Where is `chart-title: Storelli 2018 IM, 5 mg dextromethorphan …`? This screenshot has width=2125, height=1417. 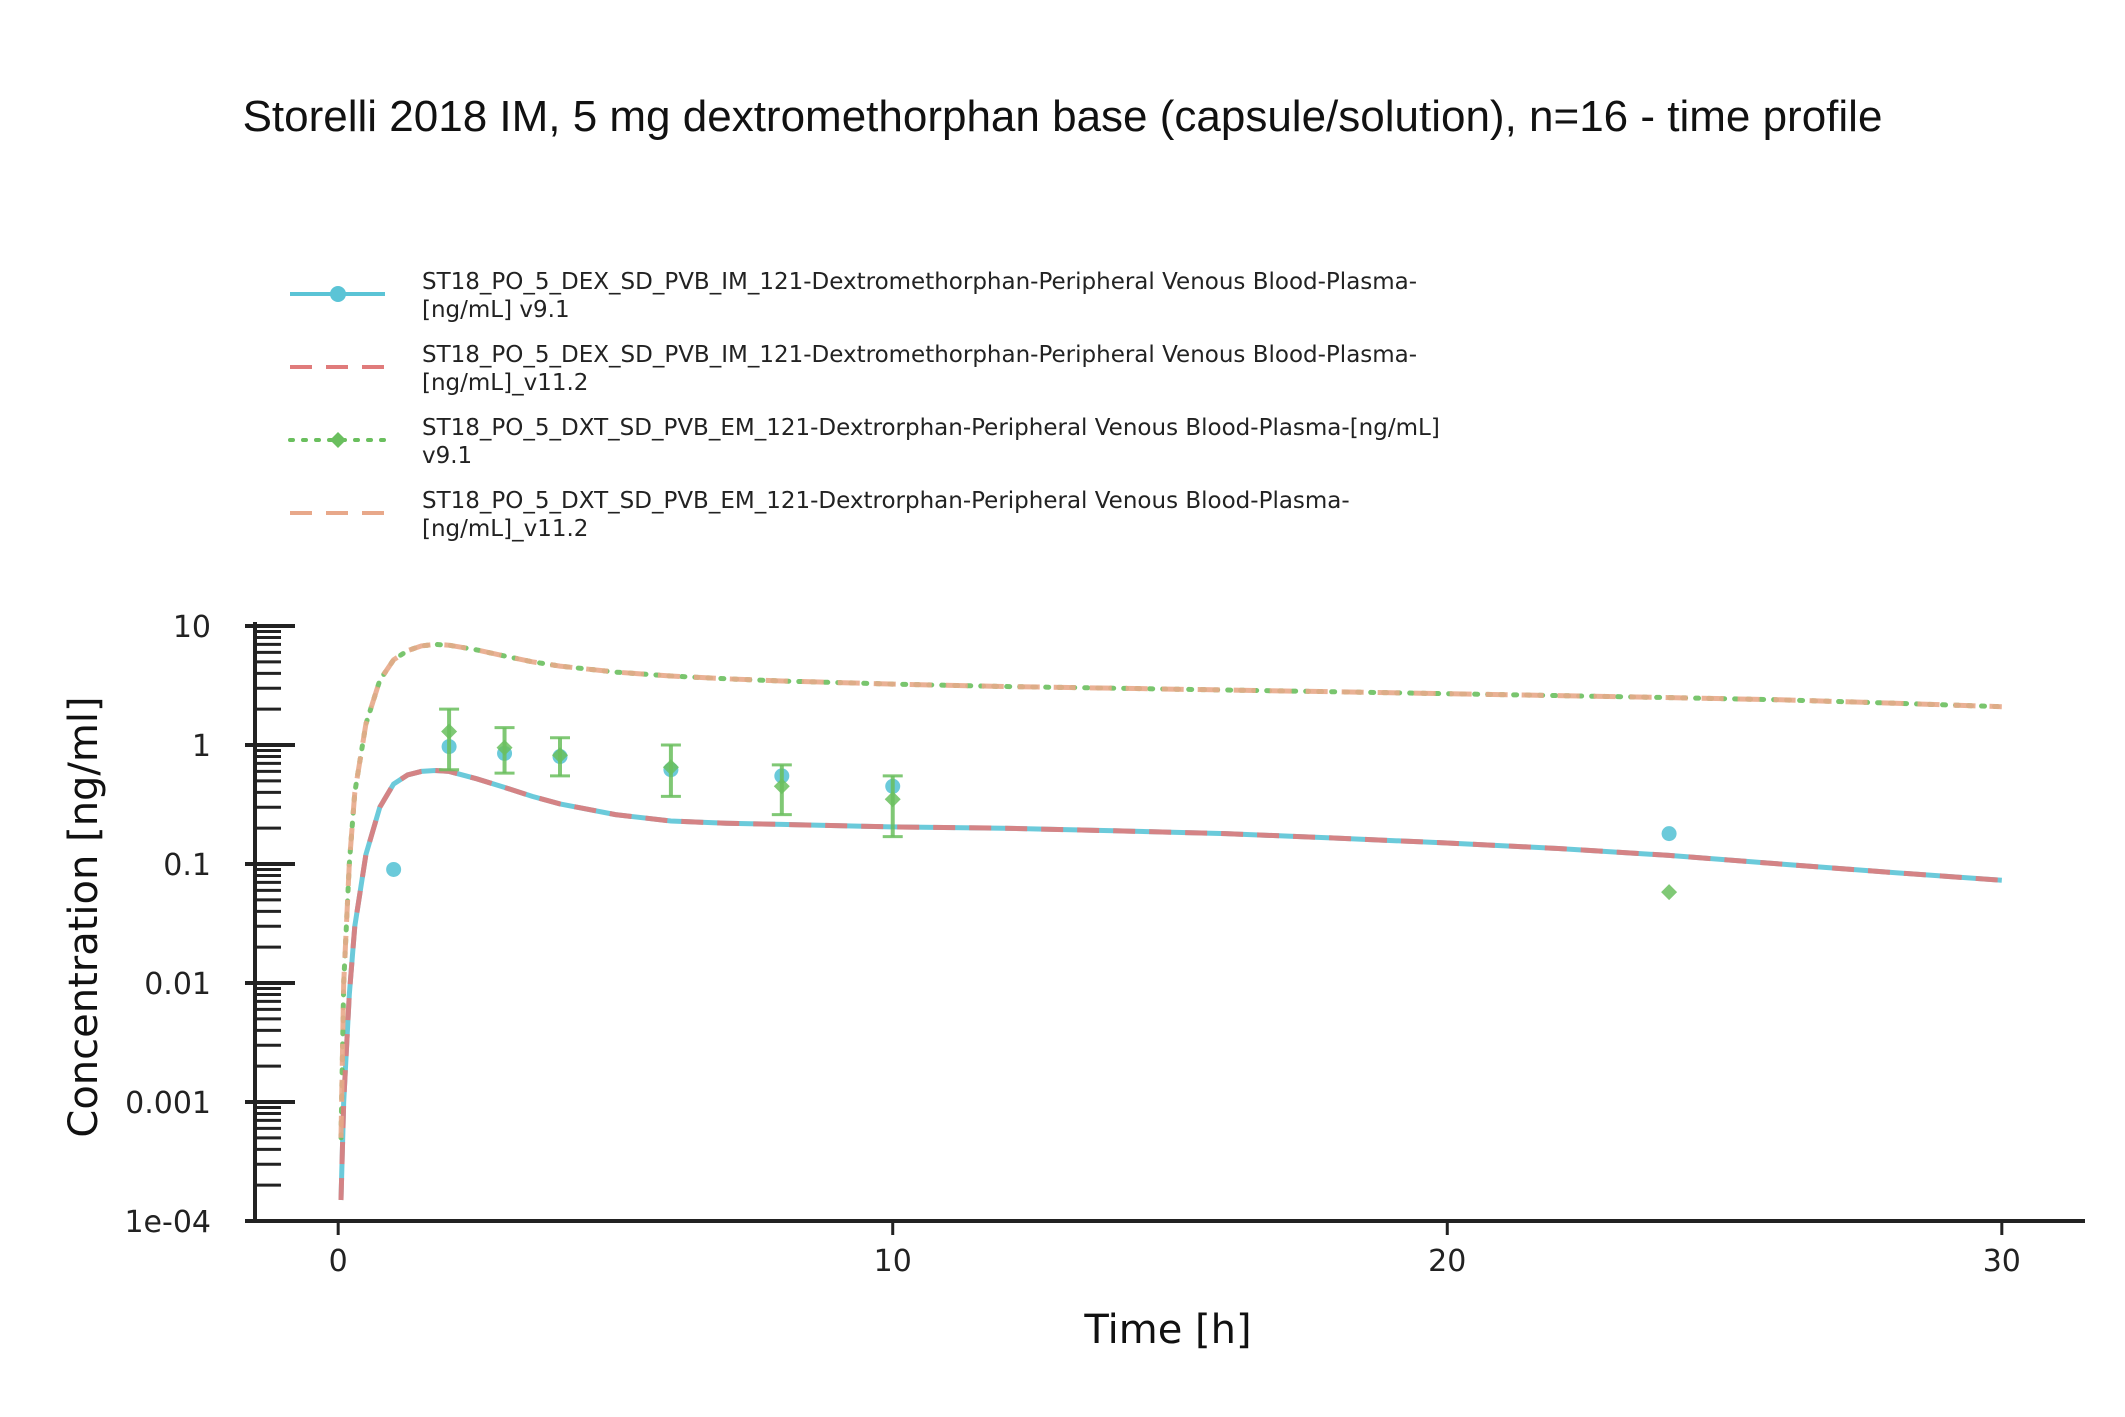
chart-title: Storelli 2018 IM, 5 mg dextromethorphan … is located at coordinates (1062, 116).